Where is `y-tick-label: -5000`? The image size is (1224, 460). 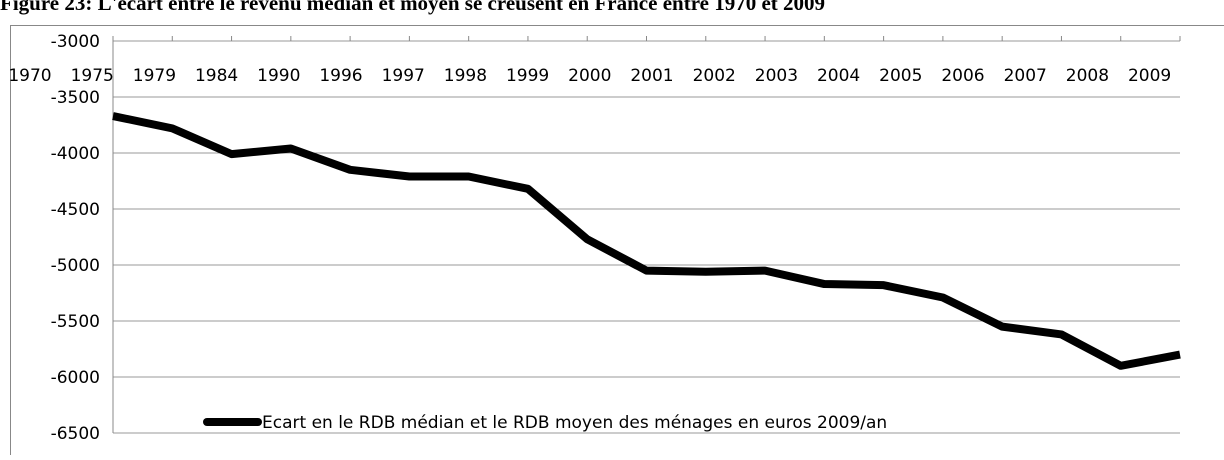 y-tick-label: -5000 is located at coordinates (75, 266).